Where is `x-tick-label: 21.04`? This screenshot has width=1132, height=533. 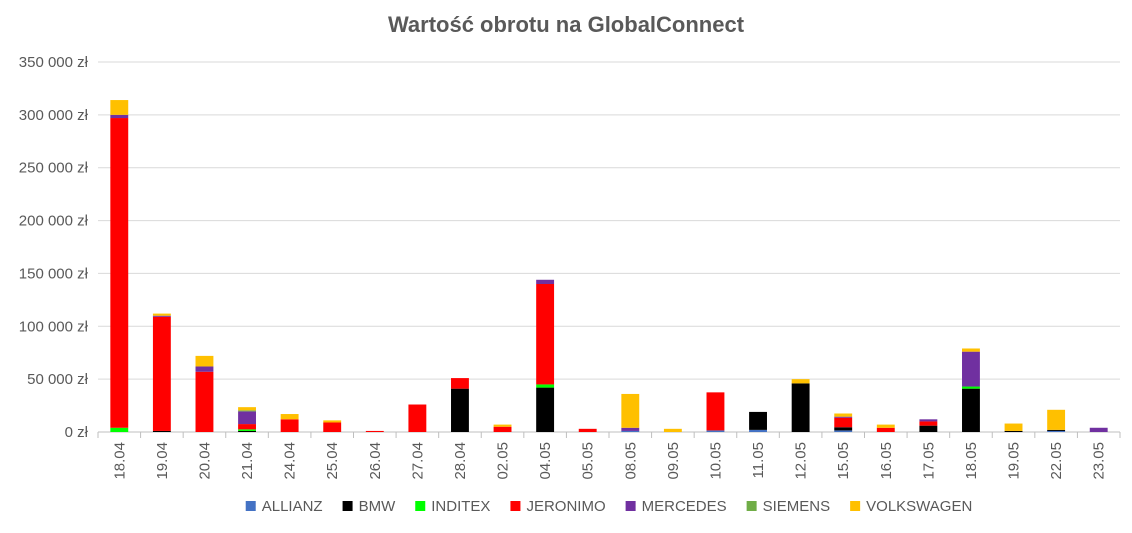
x-tick-label: 21.04 is located at coordinates (247, 461).